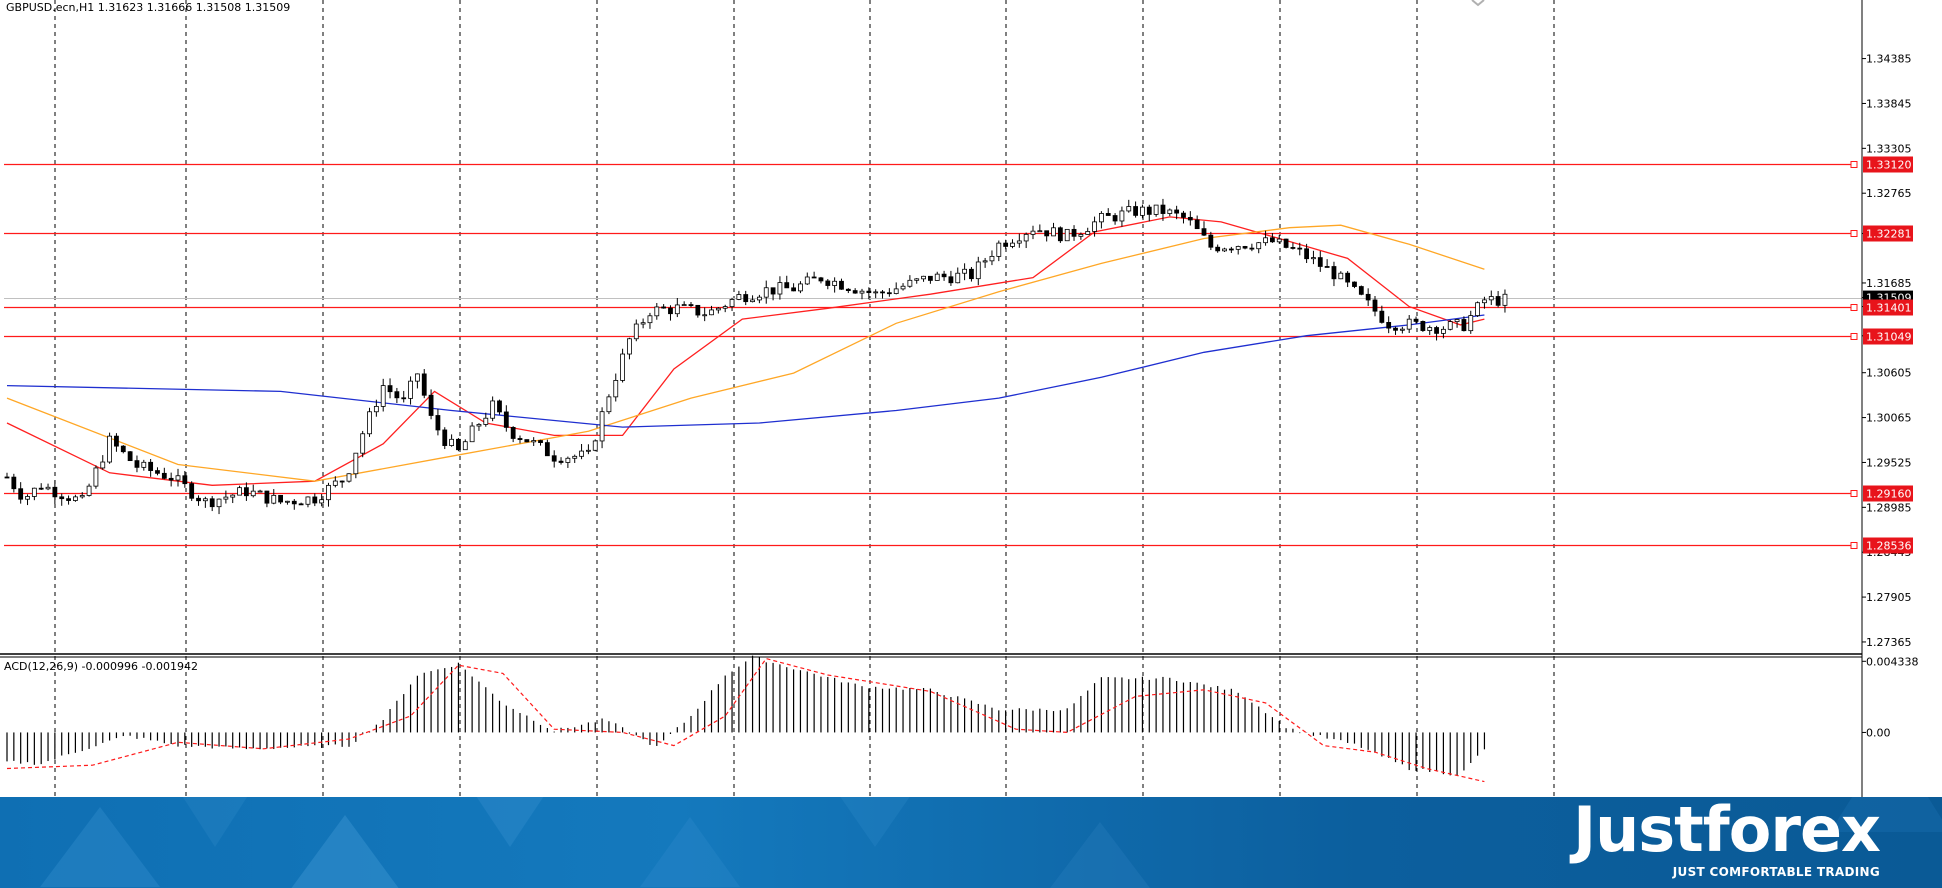 Image resolution: width=1942 pixels, height=888 pixels. I want to click on level-price-label: 1.28536, so click(1889, 546).